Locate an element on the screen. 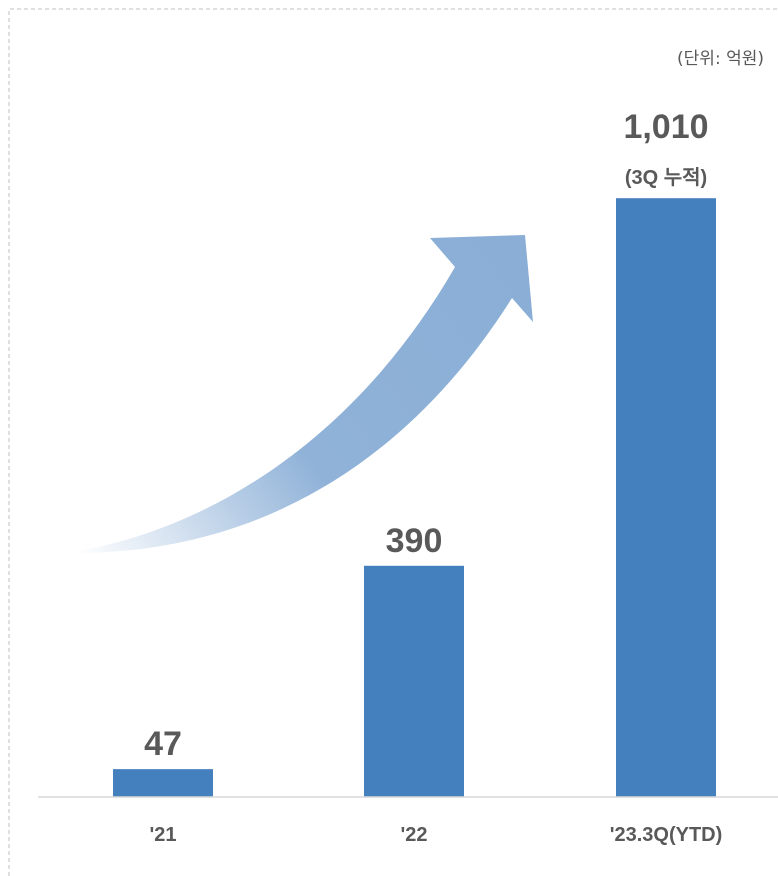 The height and width of the screenshot is (876, 778). x-tick-label: '21 is located at coordinates (162, 835).